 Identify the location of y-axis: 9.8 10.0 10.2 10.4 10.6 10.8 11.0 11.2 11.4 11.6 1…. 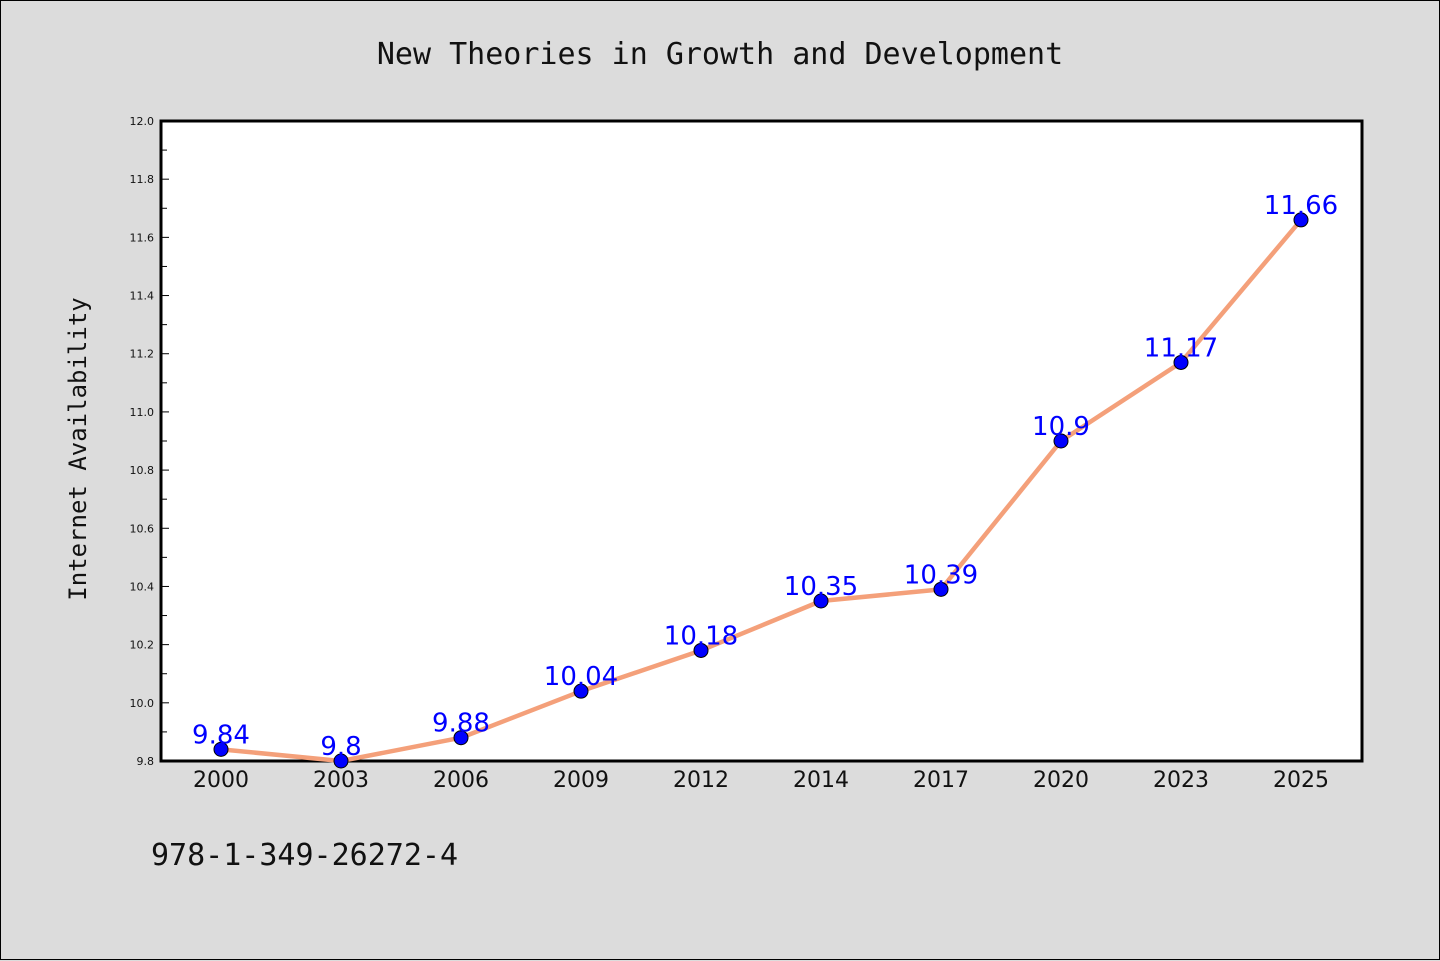
(149, 441).